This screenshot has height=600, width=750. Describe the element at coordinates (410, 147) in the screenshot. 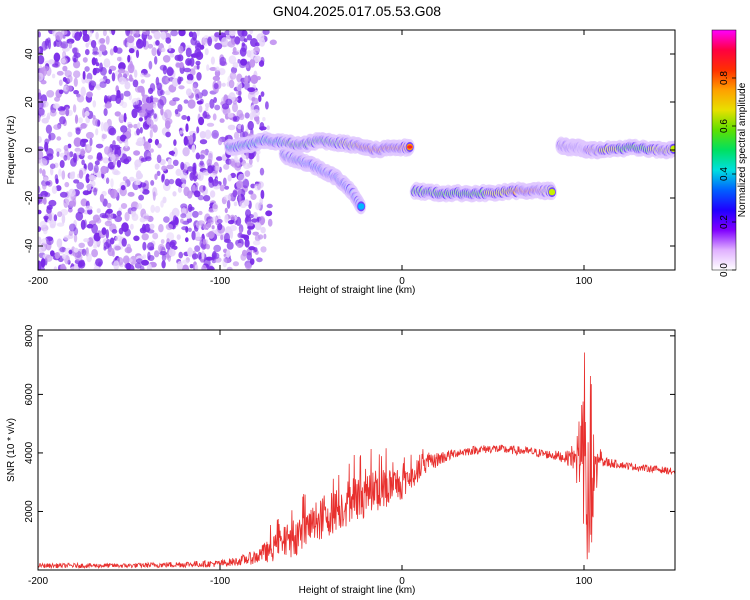

I see `track-peak` at that location.